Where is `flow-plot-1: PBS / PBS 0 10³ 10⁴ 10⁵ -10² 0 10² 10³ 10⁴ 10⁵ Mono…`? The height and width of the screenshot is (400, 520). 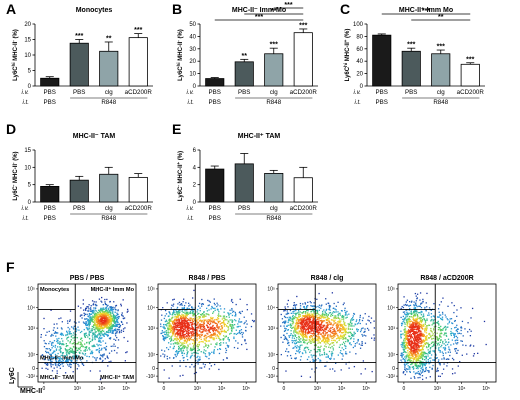
flow-plot-1: PBS / PBS 0 10³ 10⁴ 10⁵ -10² 0 10² 10³ 10⁴ 10⁵ Mono… is located at coordinates (81, 333).